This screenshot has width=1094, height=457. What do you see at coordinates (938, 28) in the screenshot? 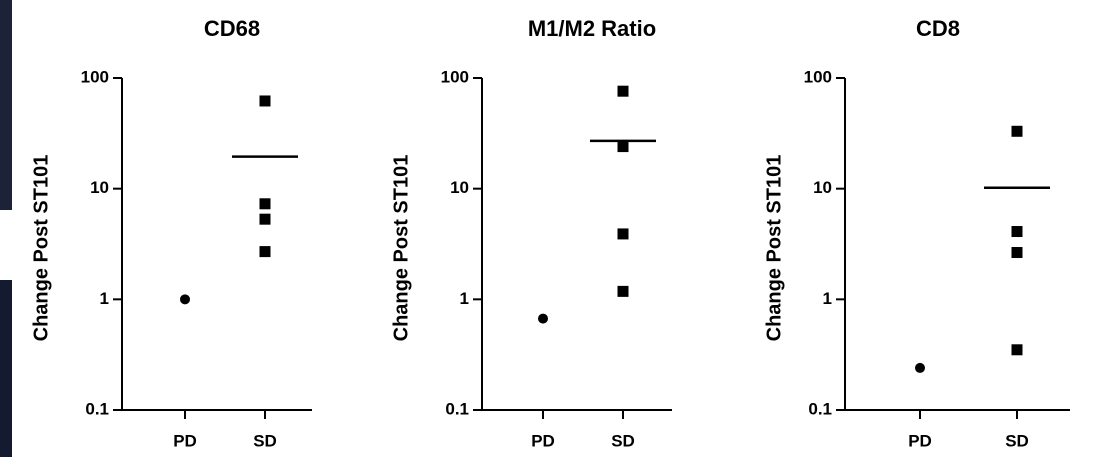
I see `chart-title: CD8` at bounding box center [938, 28].